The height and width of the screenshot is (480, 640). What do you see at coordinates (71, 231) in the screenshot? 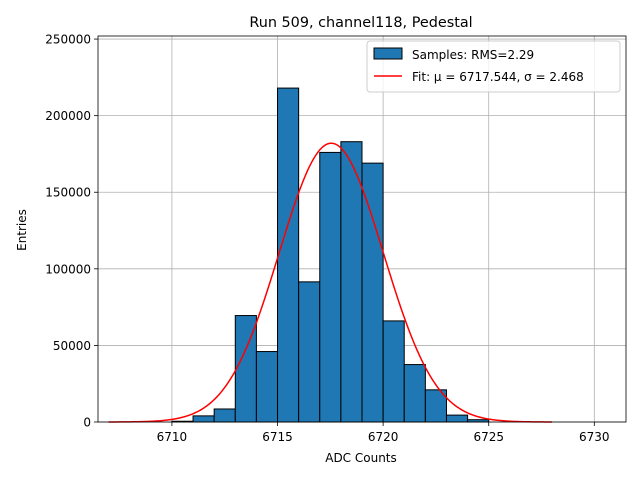
I see `y-axis-ticks: 0 50000 100000 150000 200000 250000` at bounding box center [71, 231].